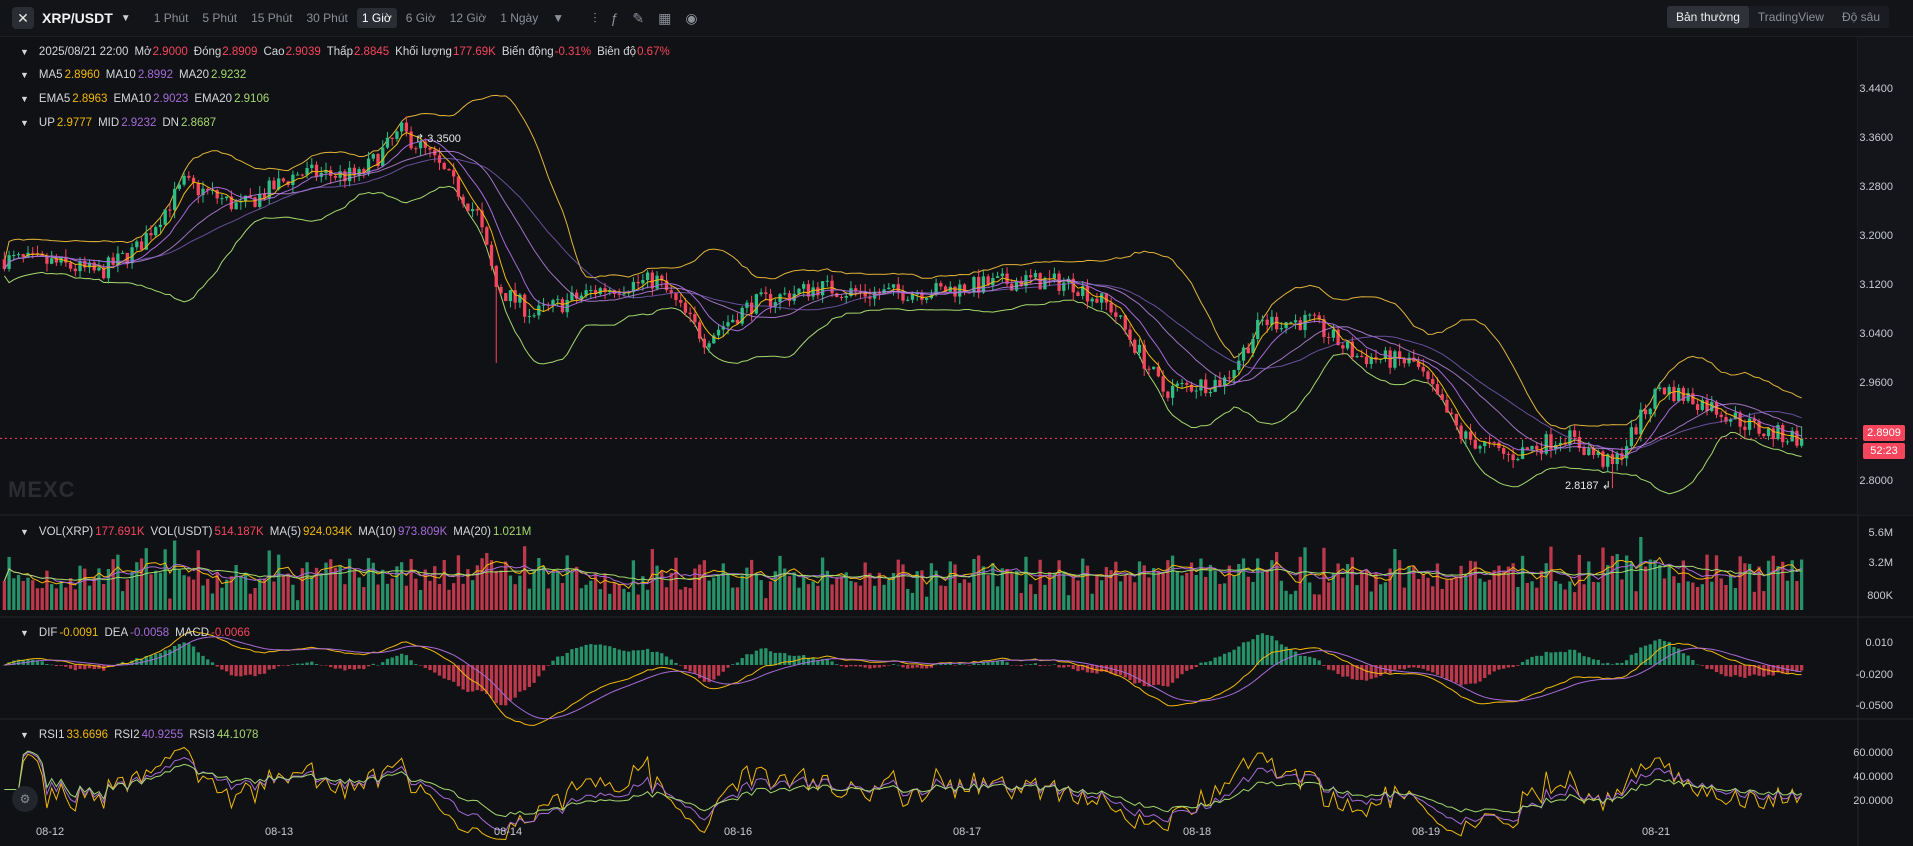  Describe the element at coordinates (23, 18) in the screenshot. I see `exchange-logo-icon: ✕` at that location.